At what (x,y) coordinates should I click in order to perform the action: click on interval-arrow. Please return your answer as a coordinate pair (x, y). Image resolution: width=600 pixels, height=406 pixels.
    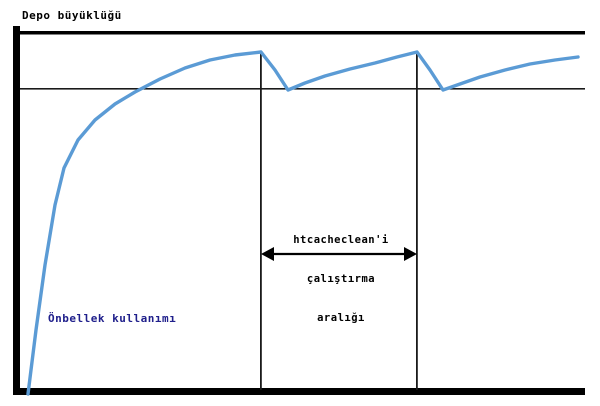
    Looking at the image, I should click on (339, 254).